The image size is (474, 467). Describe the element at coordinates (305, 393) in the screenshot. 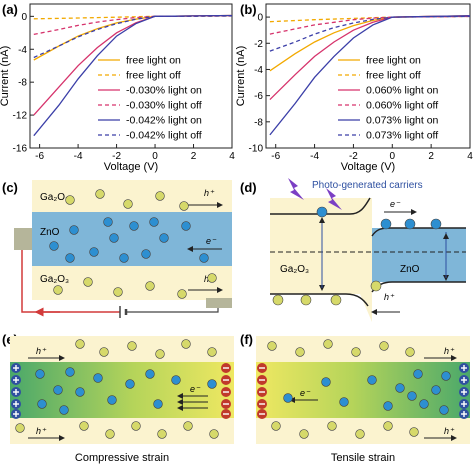

I see `f-electron-label: e⁻` at that location.